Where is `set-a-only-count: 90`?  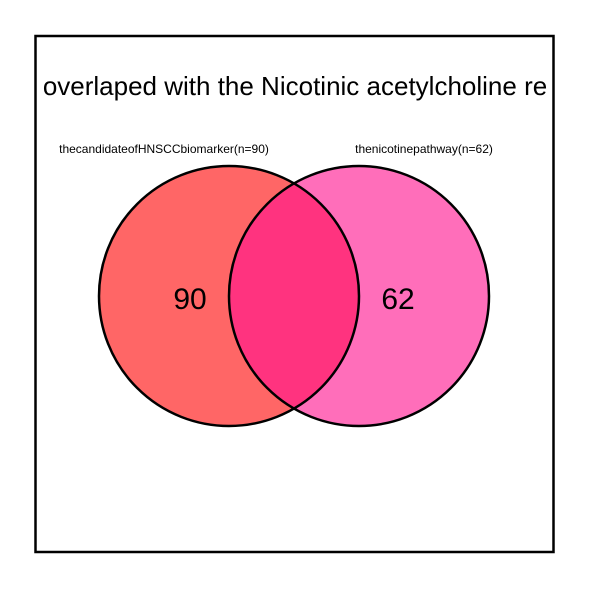
set-a-only-count: 90 is located at coordinates (189, 299).